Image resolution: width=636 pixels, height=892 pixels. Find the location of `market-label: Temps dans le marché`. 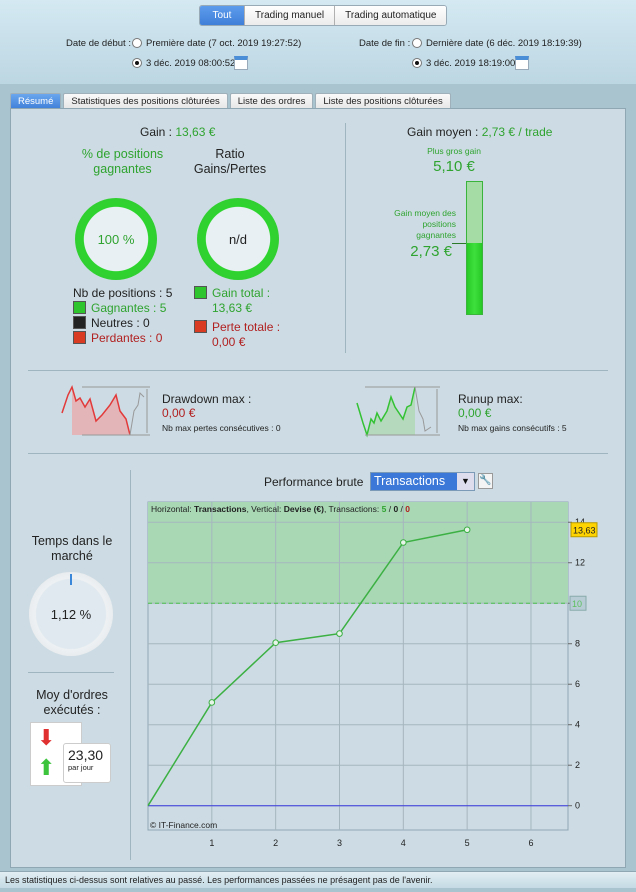

market-label: Temps dans le marché is located at coordinates (72, 548).